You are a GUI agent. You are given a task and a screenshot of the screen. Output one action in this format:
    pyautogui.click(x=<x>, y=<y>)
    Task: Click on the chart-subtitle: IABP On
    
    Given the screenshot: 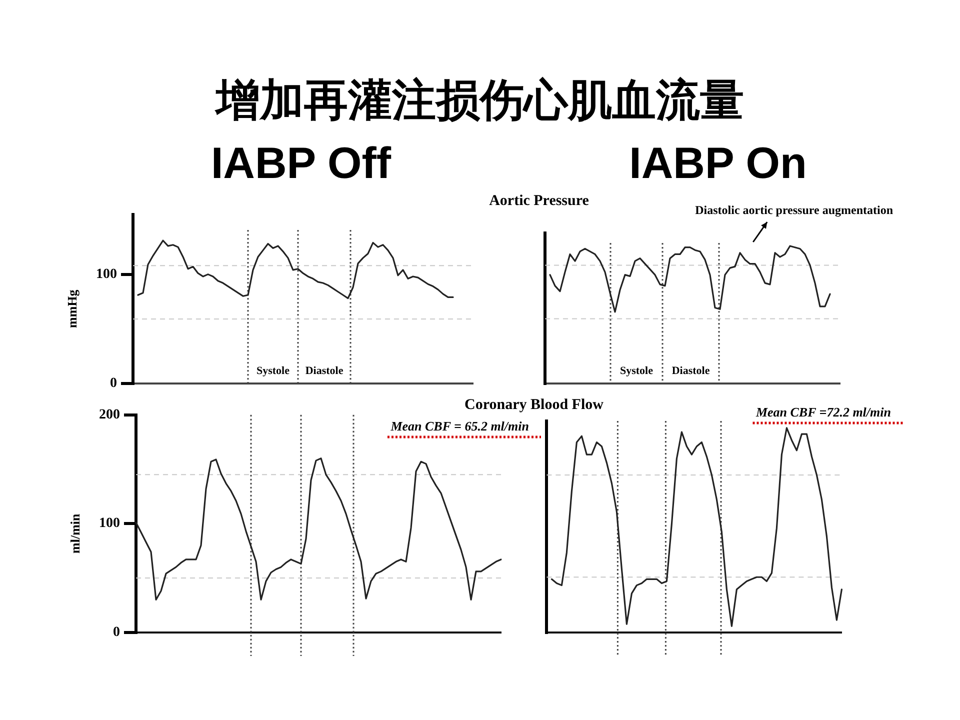 What is the action you would take?
    pyautogui.click(x=718, y=163)
    